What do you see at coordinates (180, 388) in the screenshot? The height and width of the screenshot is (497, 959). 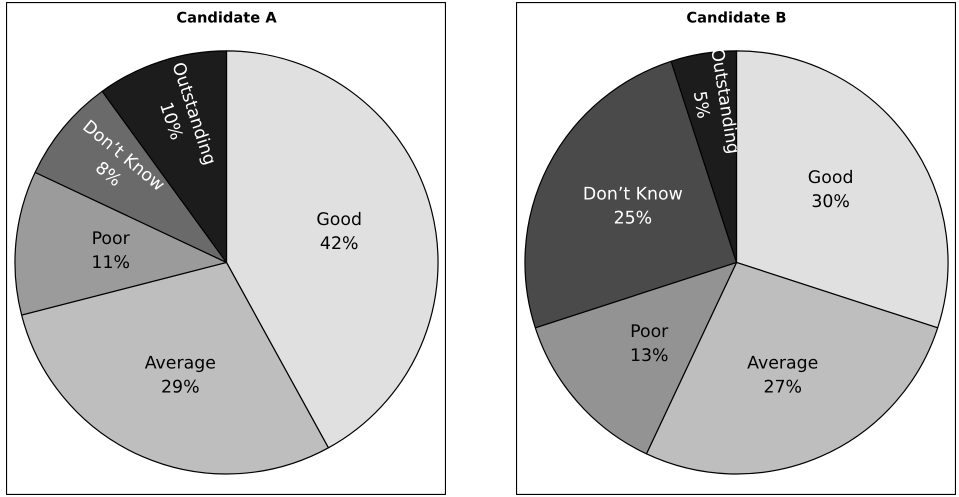 I see `data-label: 29%` at bounding box center [180, 388].